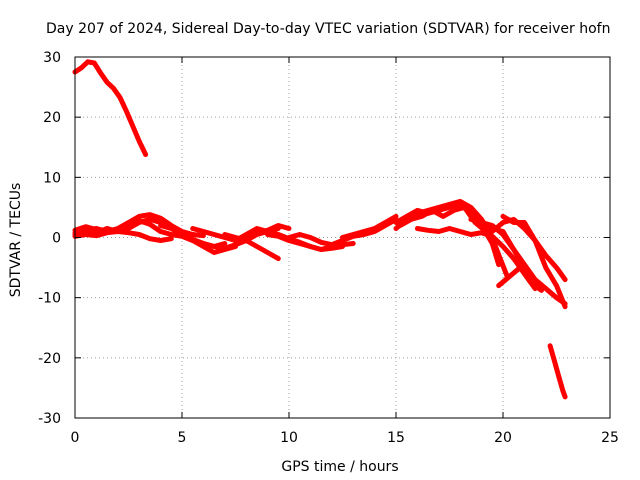  What do you see at coordinates (396, 438) in the screenshot?
I see `x-tick-label: 15` at bounding box center [396, 438].